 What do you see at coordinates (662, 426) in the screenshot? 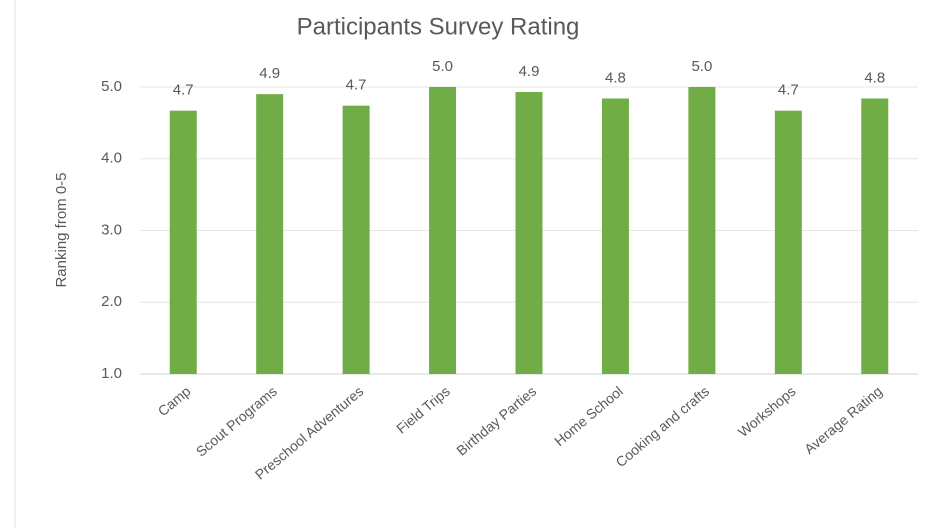
I see `x-tick-label: Cooking and crafts` at bounding box center [662, 426].